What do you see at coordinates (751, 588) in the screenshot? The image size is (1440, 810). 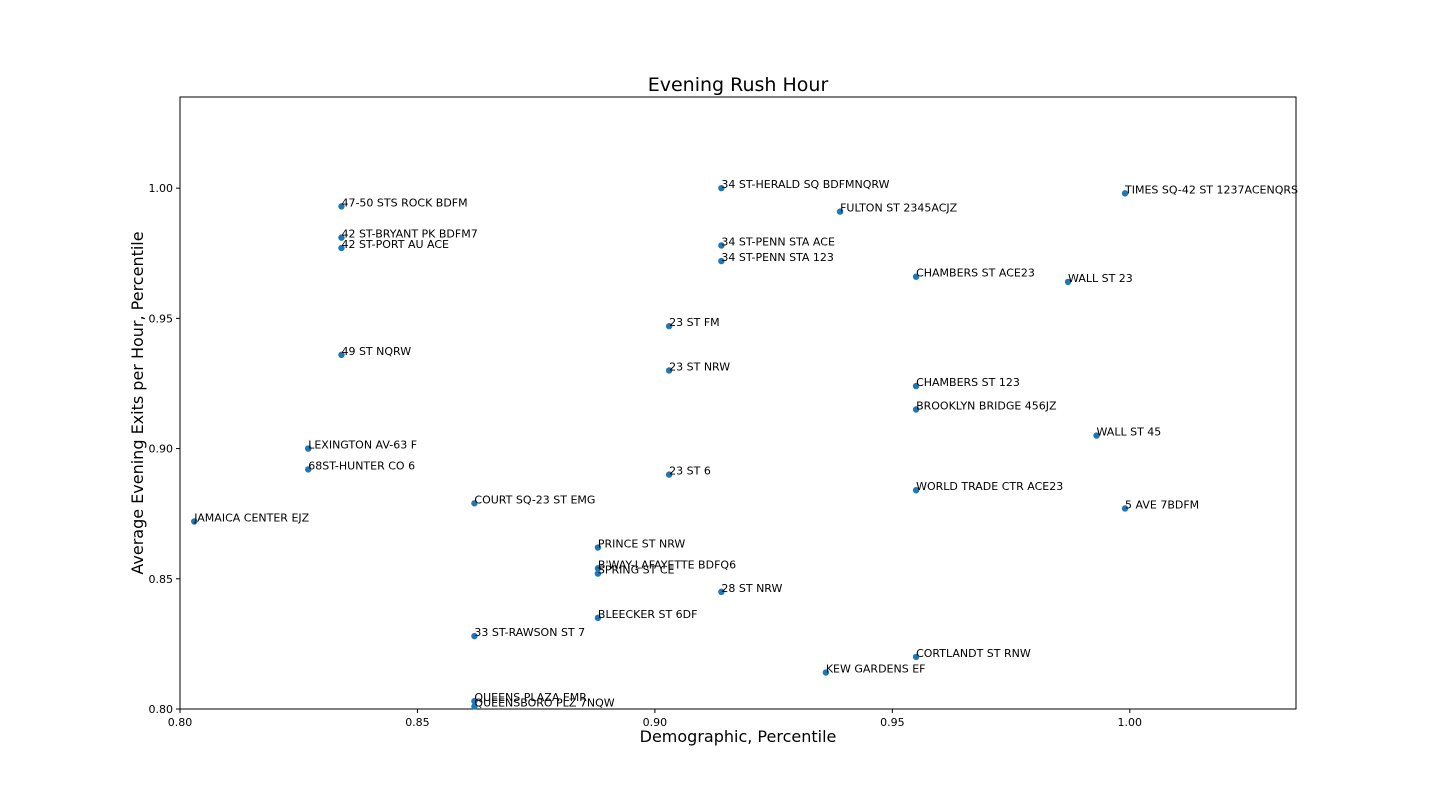 I see `point-label: 28 ST NRW` at bounding box center [751, 588].